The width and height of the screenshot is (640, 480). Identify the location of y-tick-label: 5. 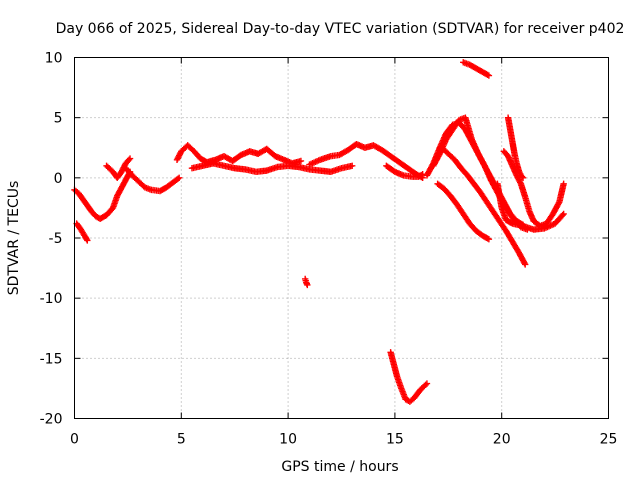
(58, 119).